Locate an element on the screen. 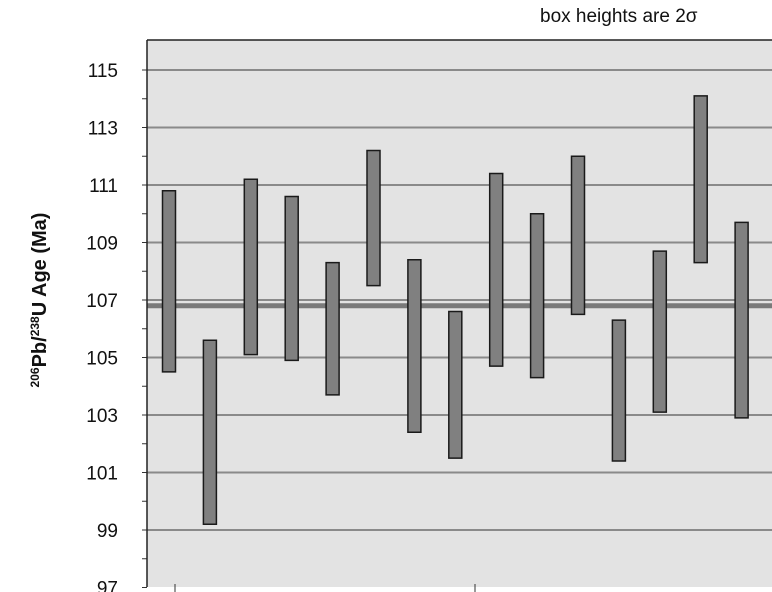 This screenshot has width=772, height=592. y-tick-label: 107 is located at coordinates (102, 301).